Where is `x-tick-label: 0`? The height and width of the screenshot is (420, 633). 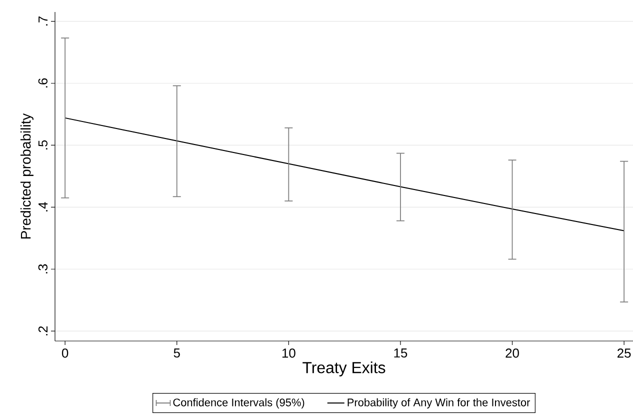 x-tick-label: 0 is located at coordinates (65, 353).